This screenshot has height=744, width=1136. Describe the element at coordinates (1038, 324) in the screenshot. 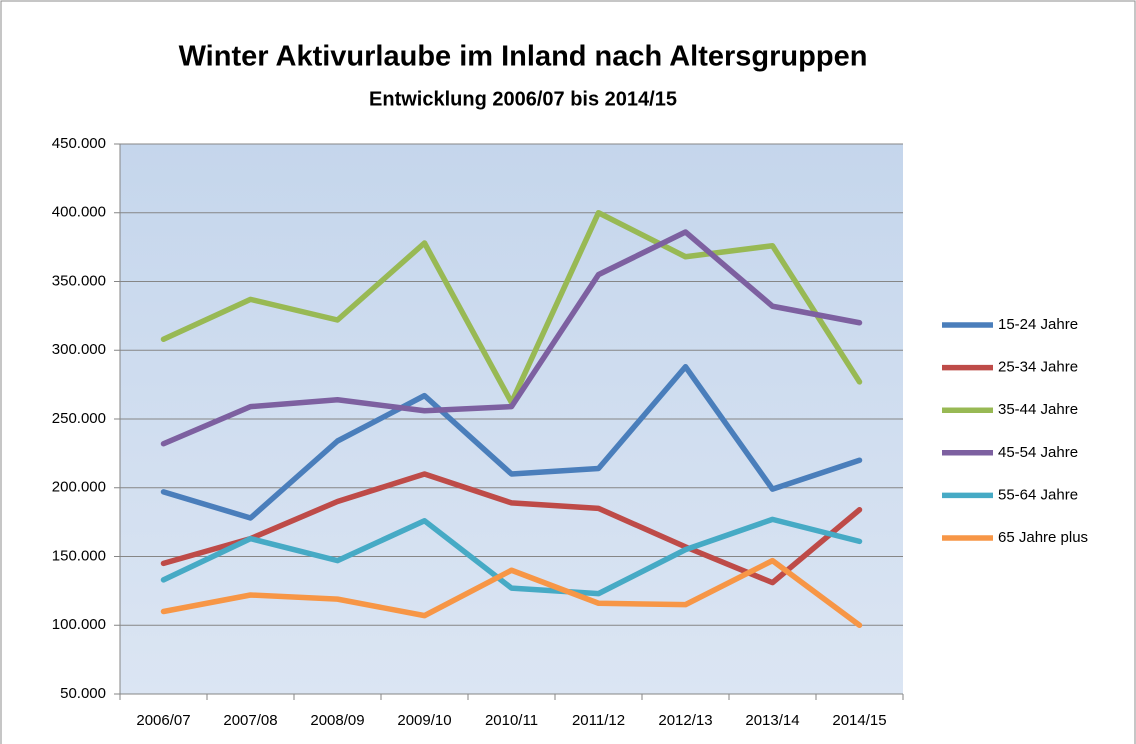

I see `legend-label: 15-24 Jahre` at that location.